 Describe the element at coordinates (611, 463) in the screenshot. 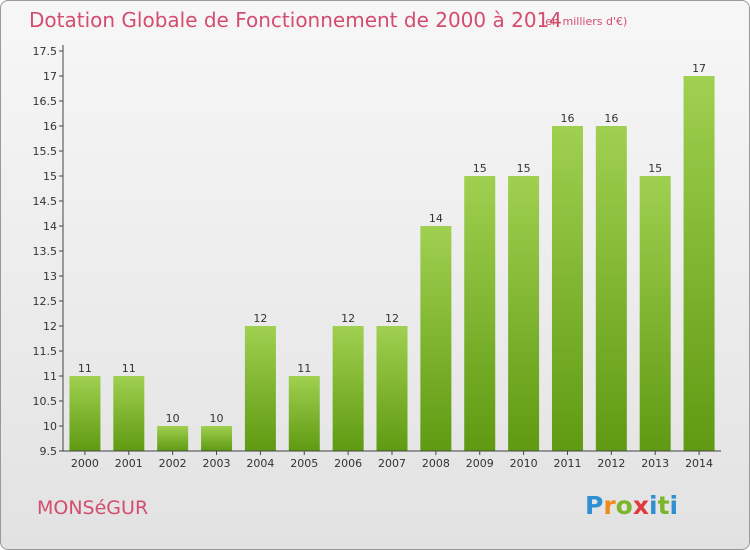

I see `x-tick-label: 2012` at that location.